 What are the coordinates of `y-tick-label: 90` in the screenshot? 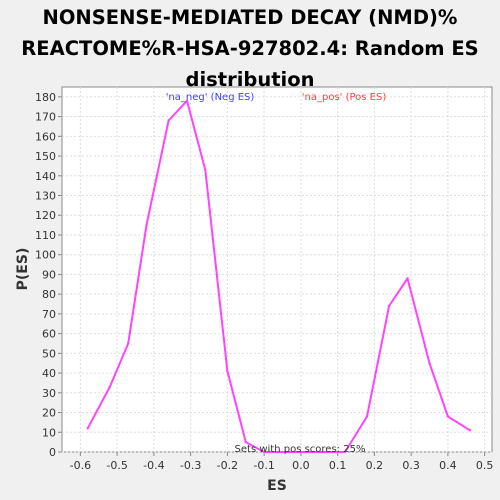 It's located at (49, 274).